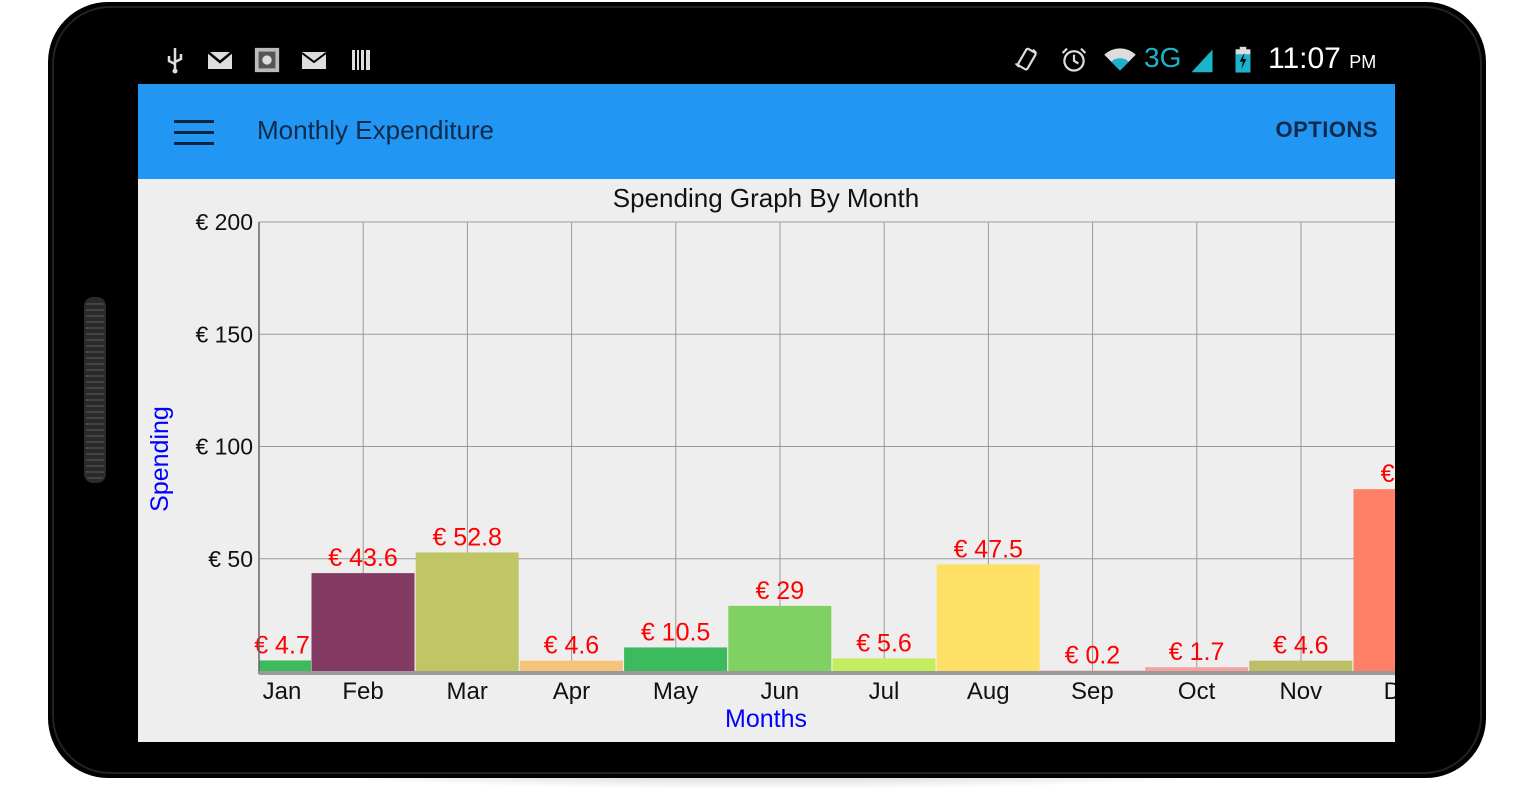  Describe the element at coordinates (224, 334) in the screenshot. I see `y-tick-label: € 150` at that location.